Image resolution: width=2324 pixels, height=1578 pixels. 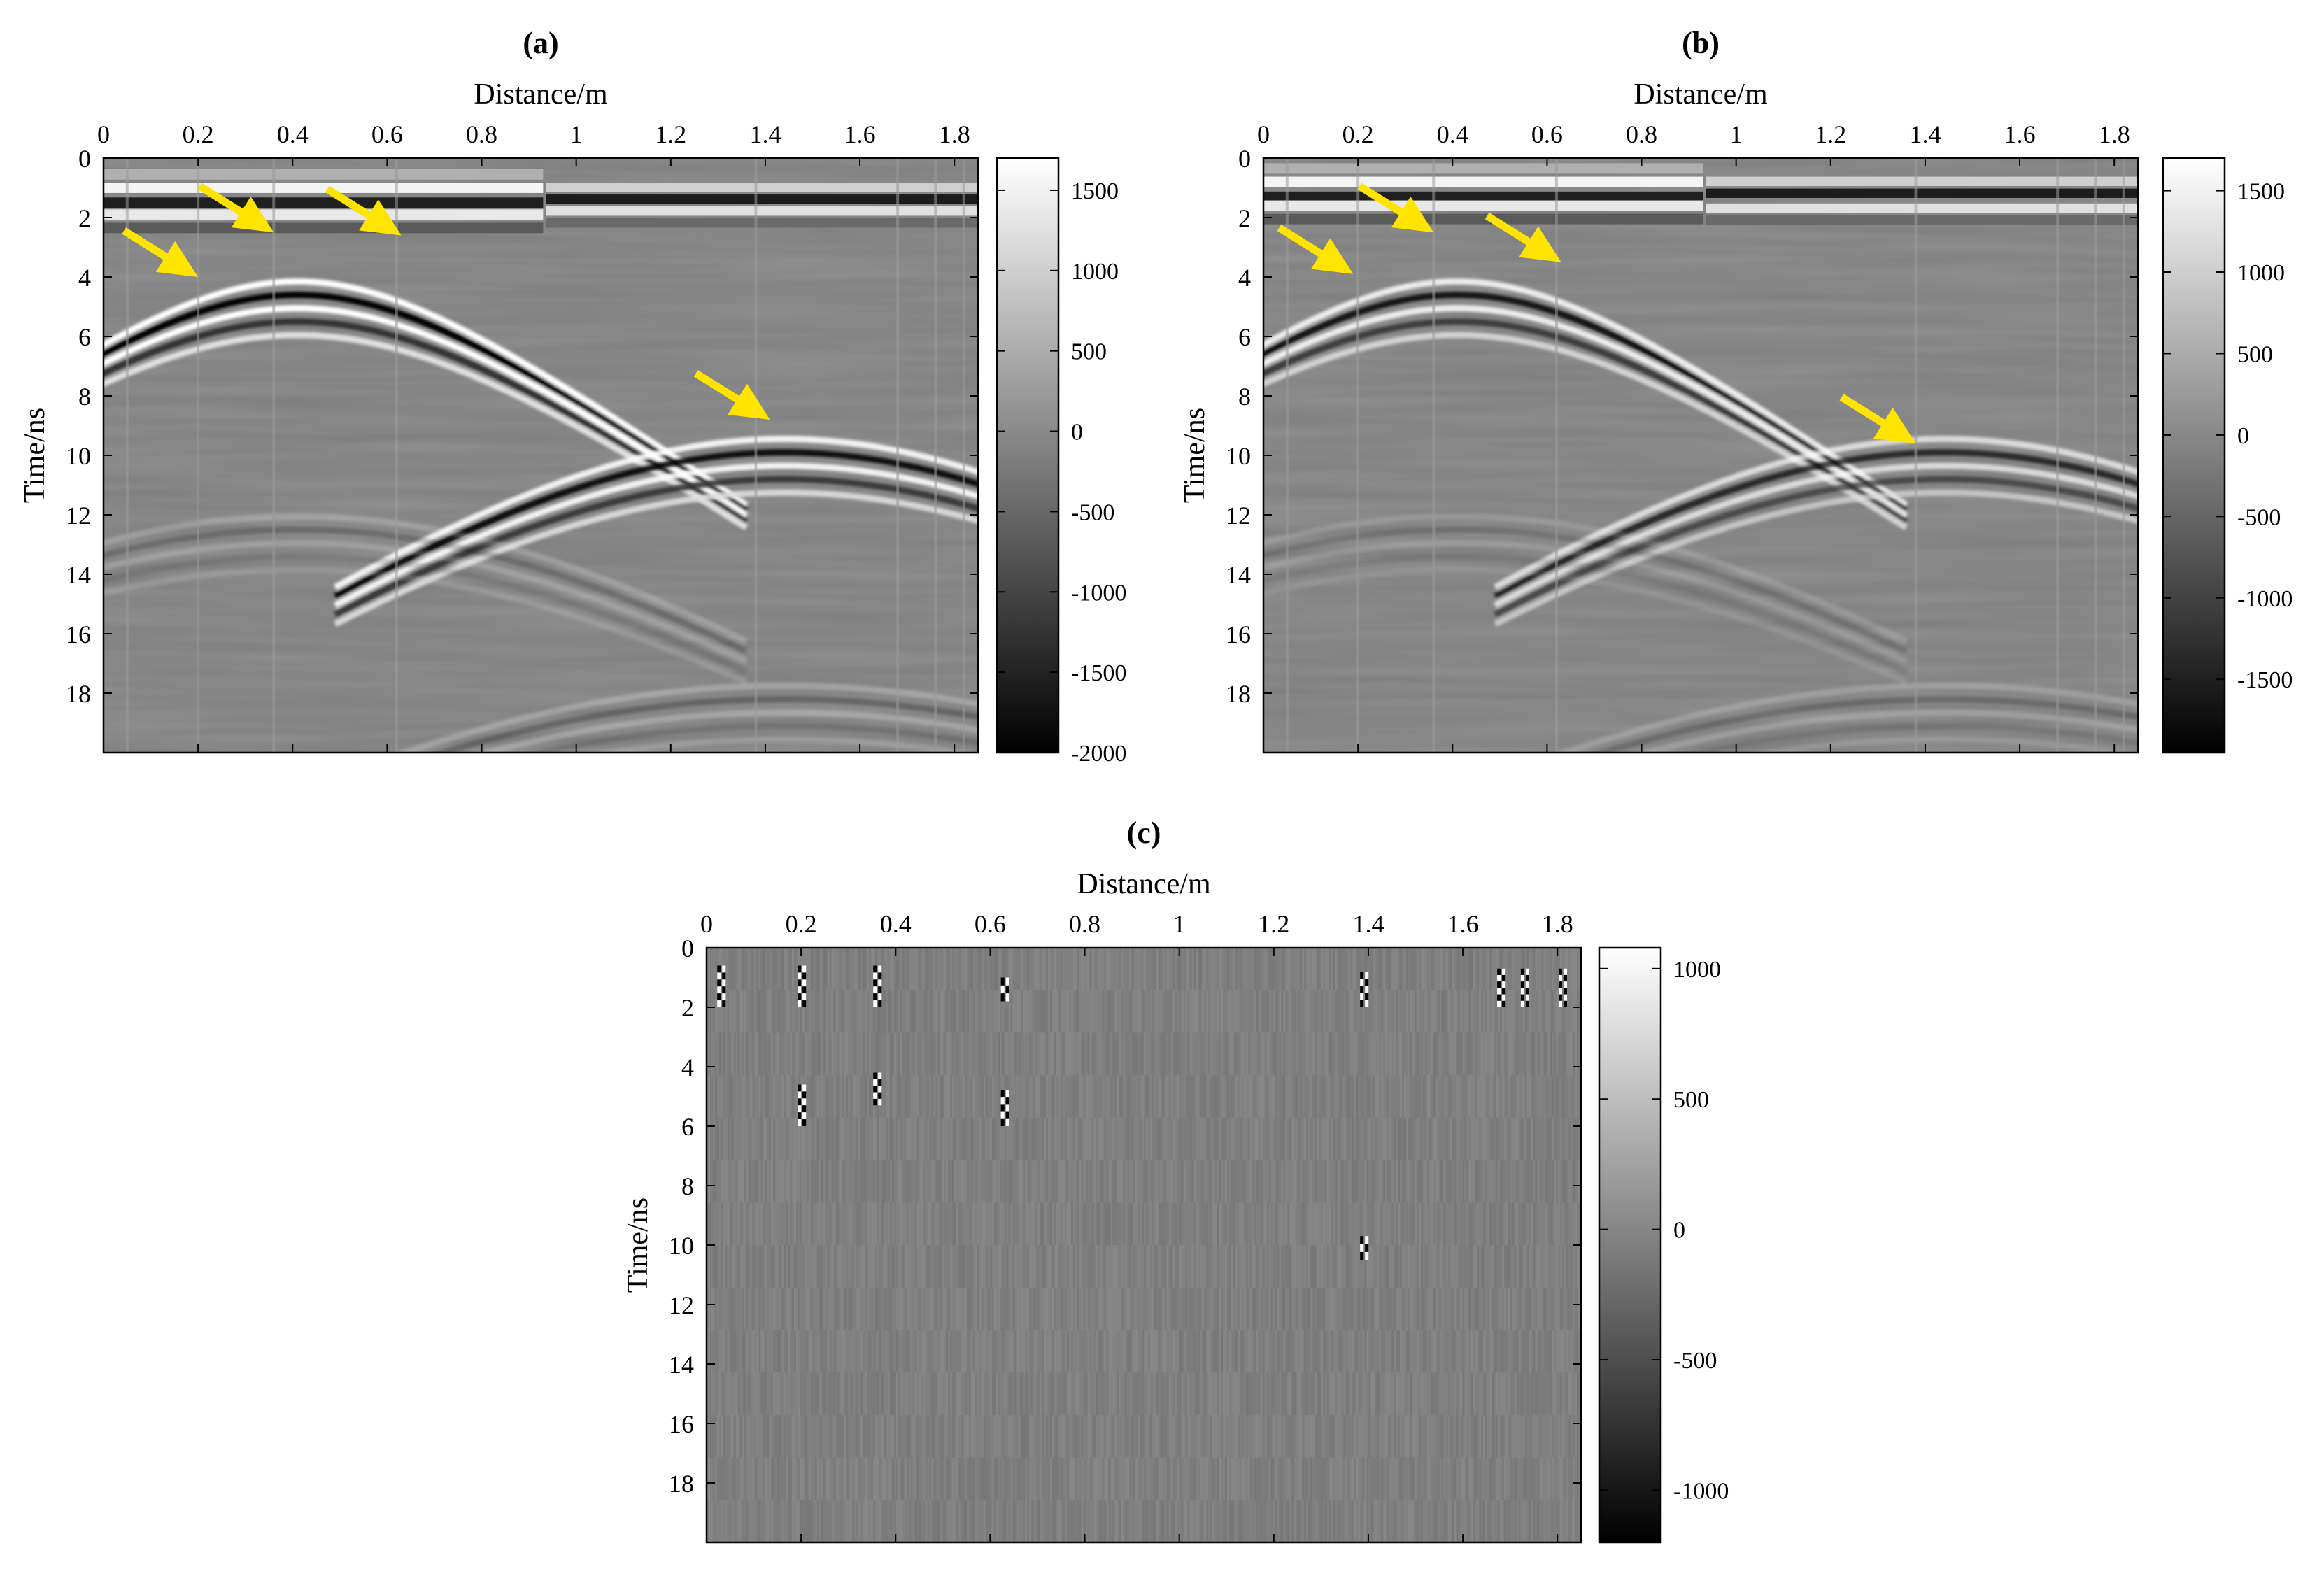 What do you see at coordinates (1144, 833) in the screenshot?
I see `panel-label: (c)` at bounding box center [1144, 833].